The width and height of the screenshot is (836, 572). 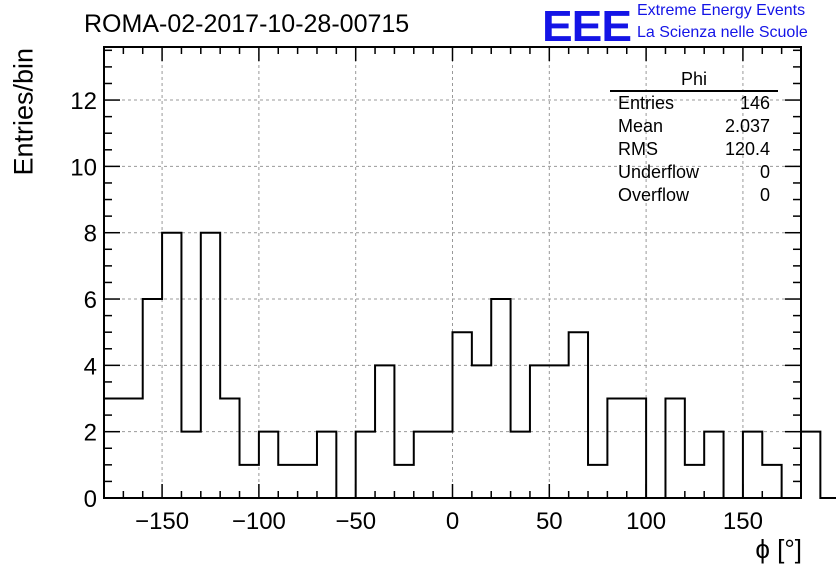 What do you see at coordinates (694, 103) in the screenshot?
I see `stats-row-entries: Entries 146` at bounding box center [694, 103].